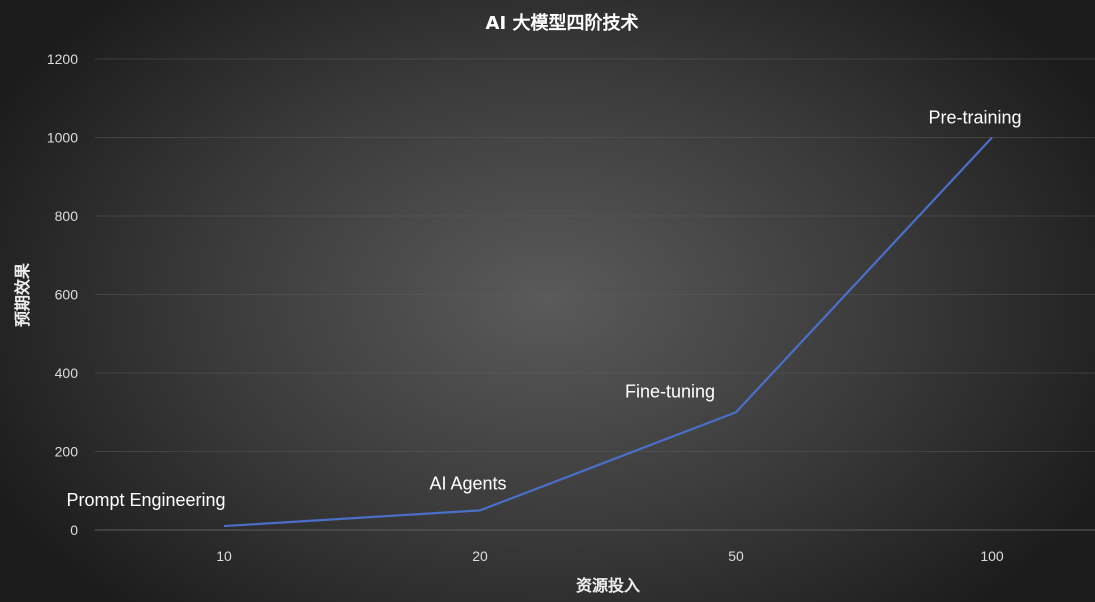 This screenshot has height=602, width=1095. What do you see at coordinates (74, 530) in the screenshot?
I see `y-tick-label: 0` at bounding box center [74, 530].